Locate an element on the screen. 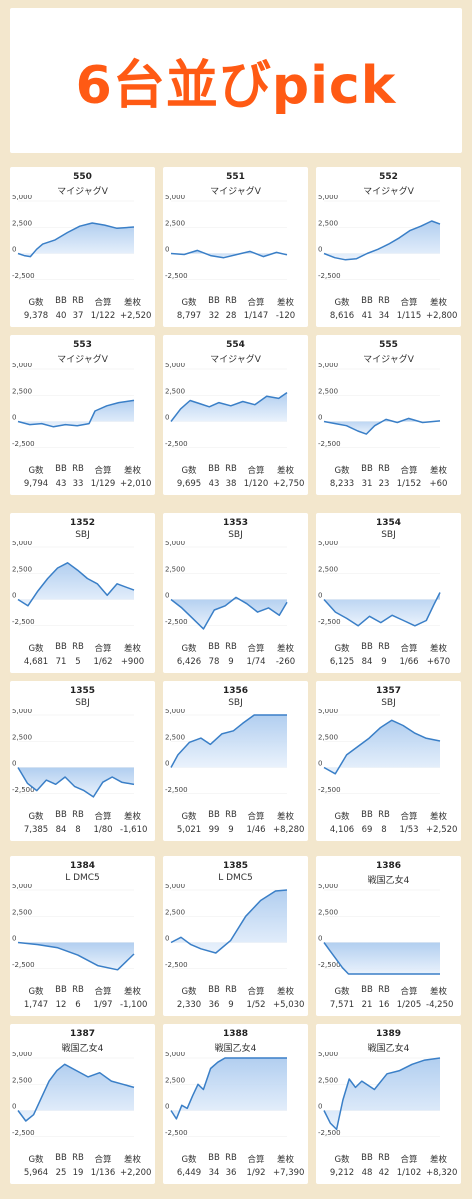 Image resolution: width=472 pixels, height=1199 pixels. stat-diff: +5,030 is located at coordinates (289, 1005).